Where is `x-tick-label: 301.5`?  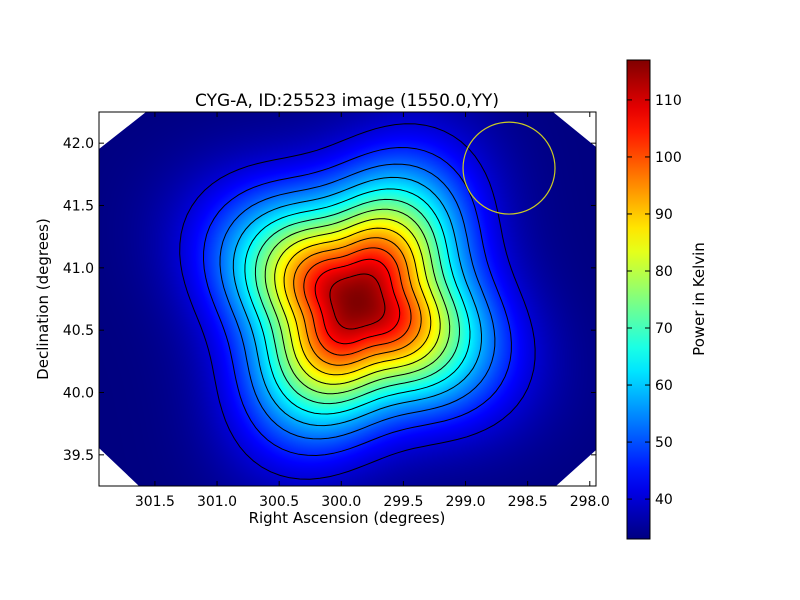 x-tick-label: 301.5 is located at coordinates (155, 502).